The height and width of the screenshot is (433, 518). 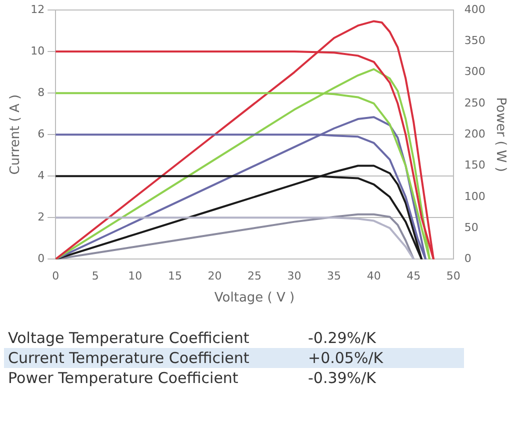 What do you see at coordinates (453, 276) in the screenshot?
I see `x-tick-label: 50` at bounding box center [453, 276].